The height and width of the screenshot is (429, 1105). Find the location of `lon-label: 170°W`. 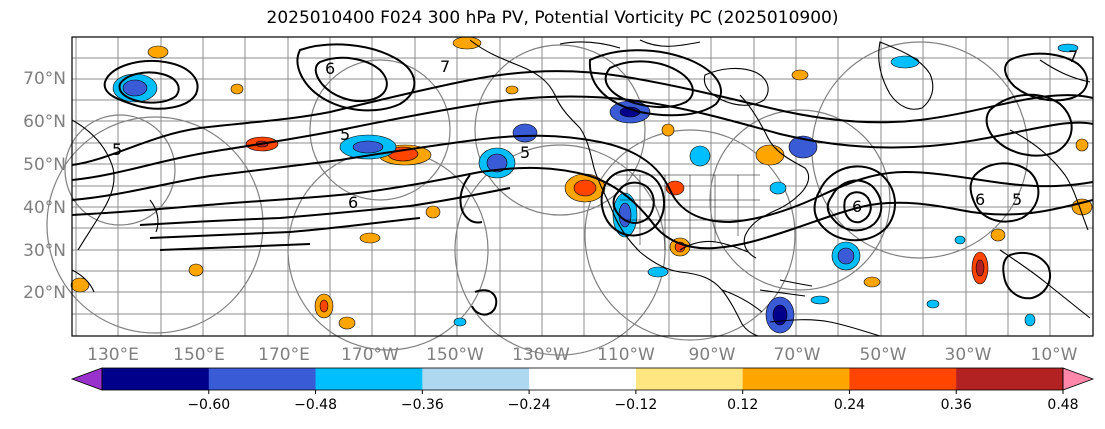

lon-label: 170°W is located at coordinates (370, 355).